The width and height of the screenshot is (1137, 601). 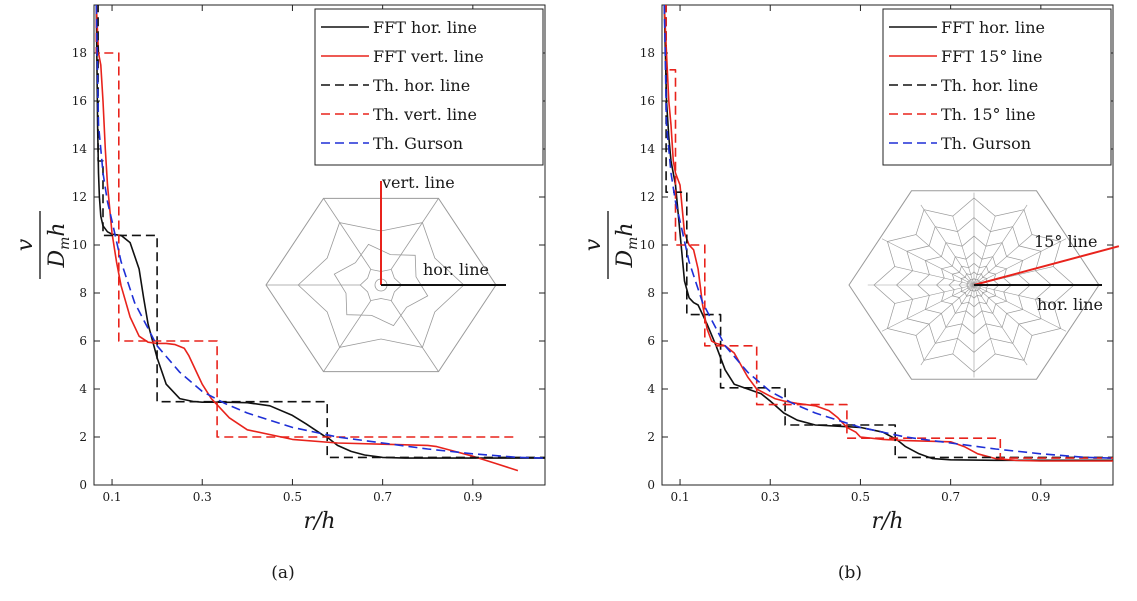 I want to click on inset-label-vertical: vert. line, so click(x=418, y=182).